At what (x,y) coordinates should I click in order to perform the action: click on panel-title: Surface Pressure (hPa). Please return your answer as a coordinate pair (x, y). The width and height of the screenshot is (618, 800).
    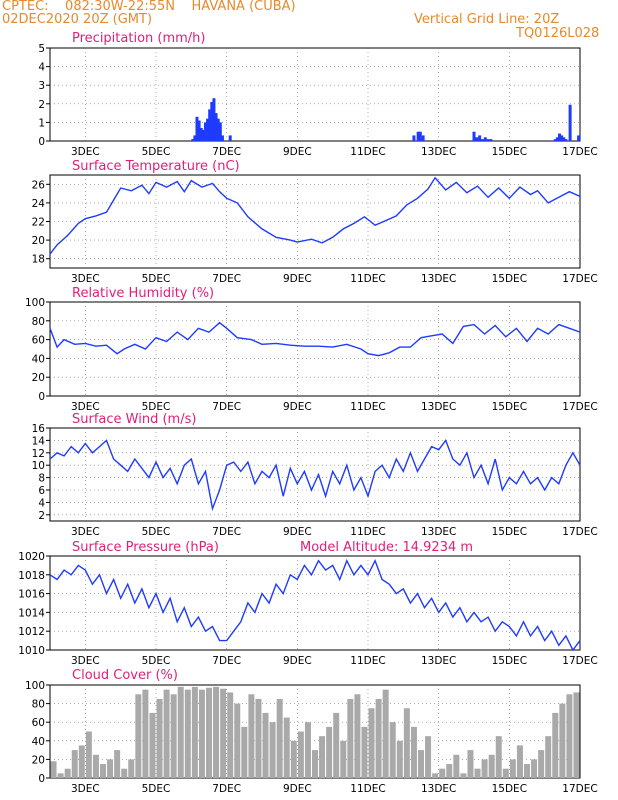
    Looking at the image, I should click on (145, 547).